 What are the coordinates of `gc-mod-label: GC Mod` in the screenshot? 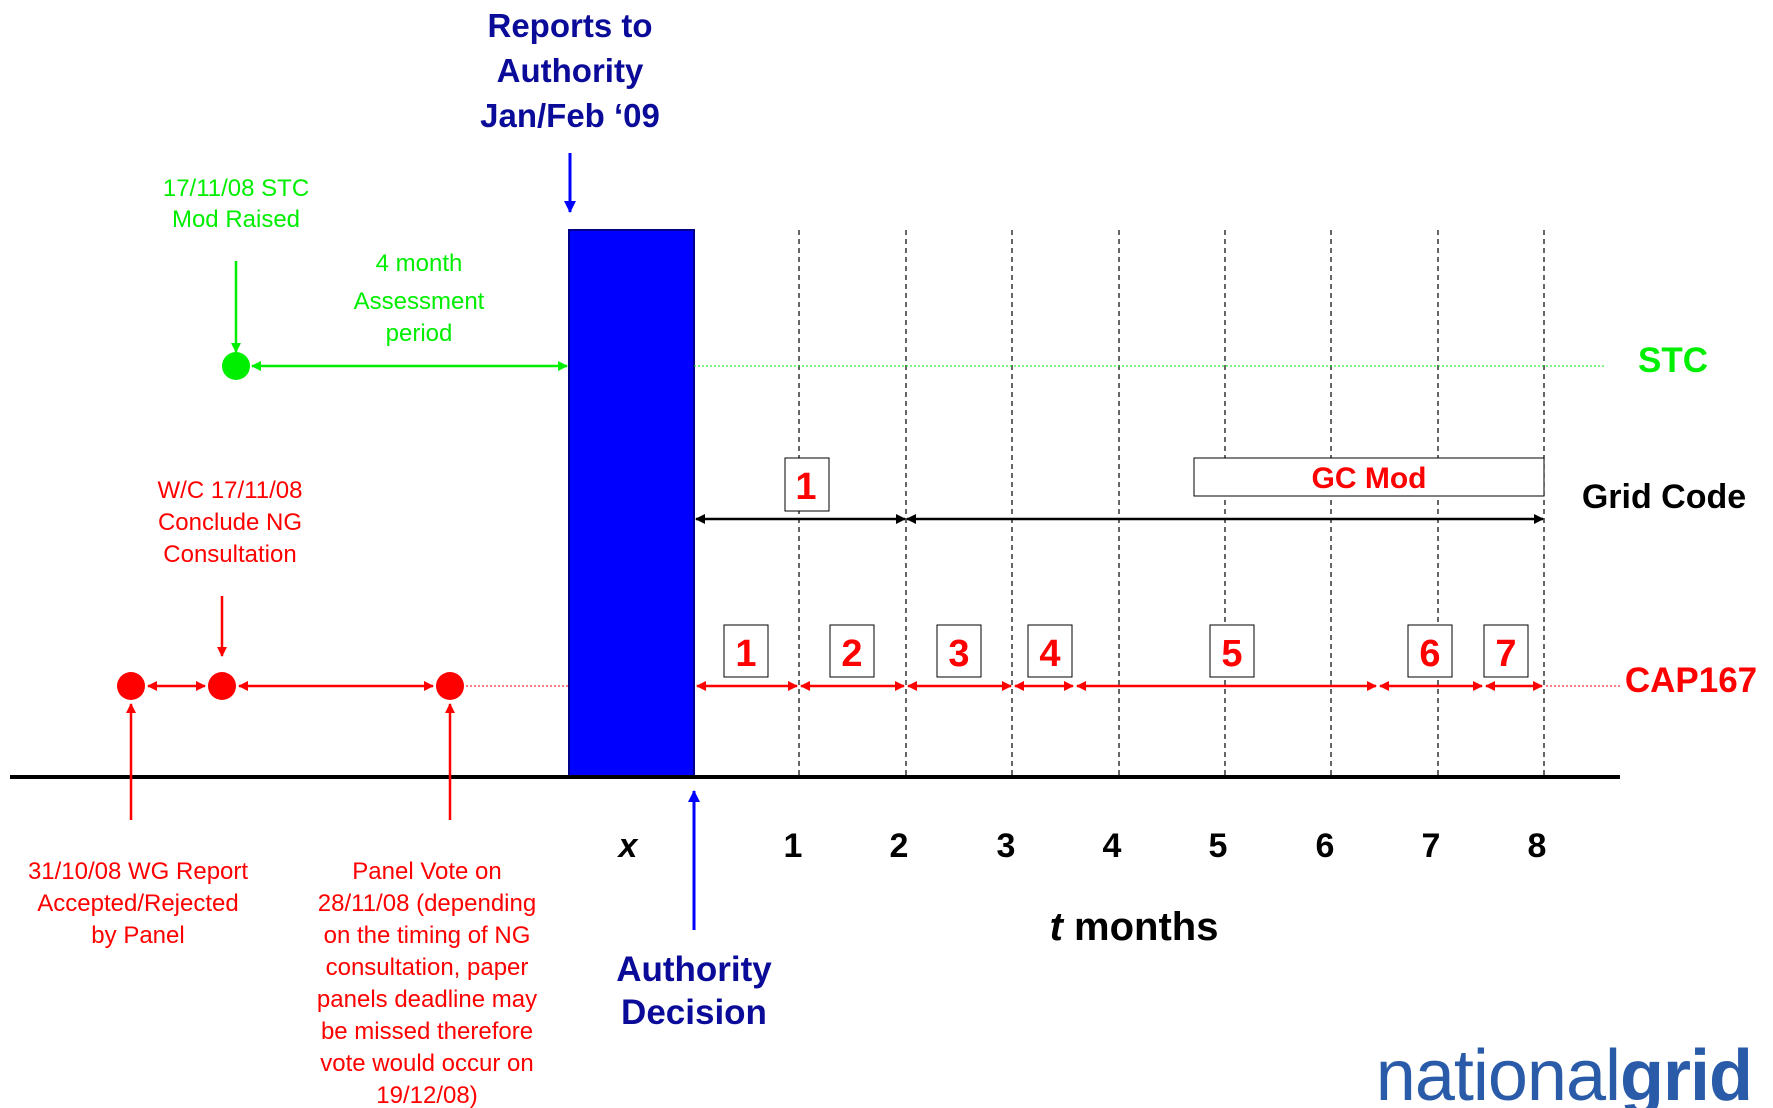 It's located at (1369, 478).